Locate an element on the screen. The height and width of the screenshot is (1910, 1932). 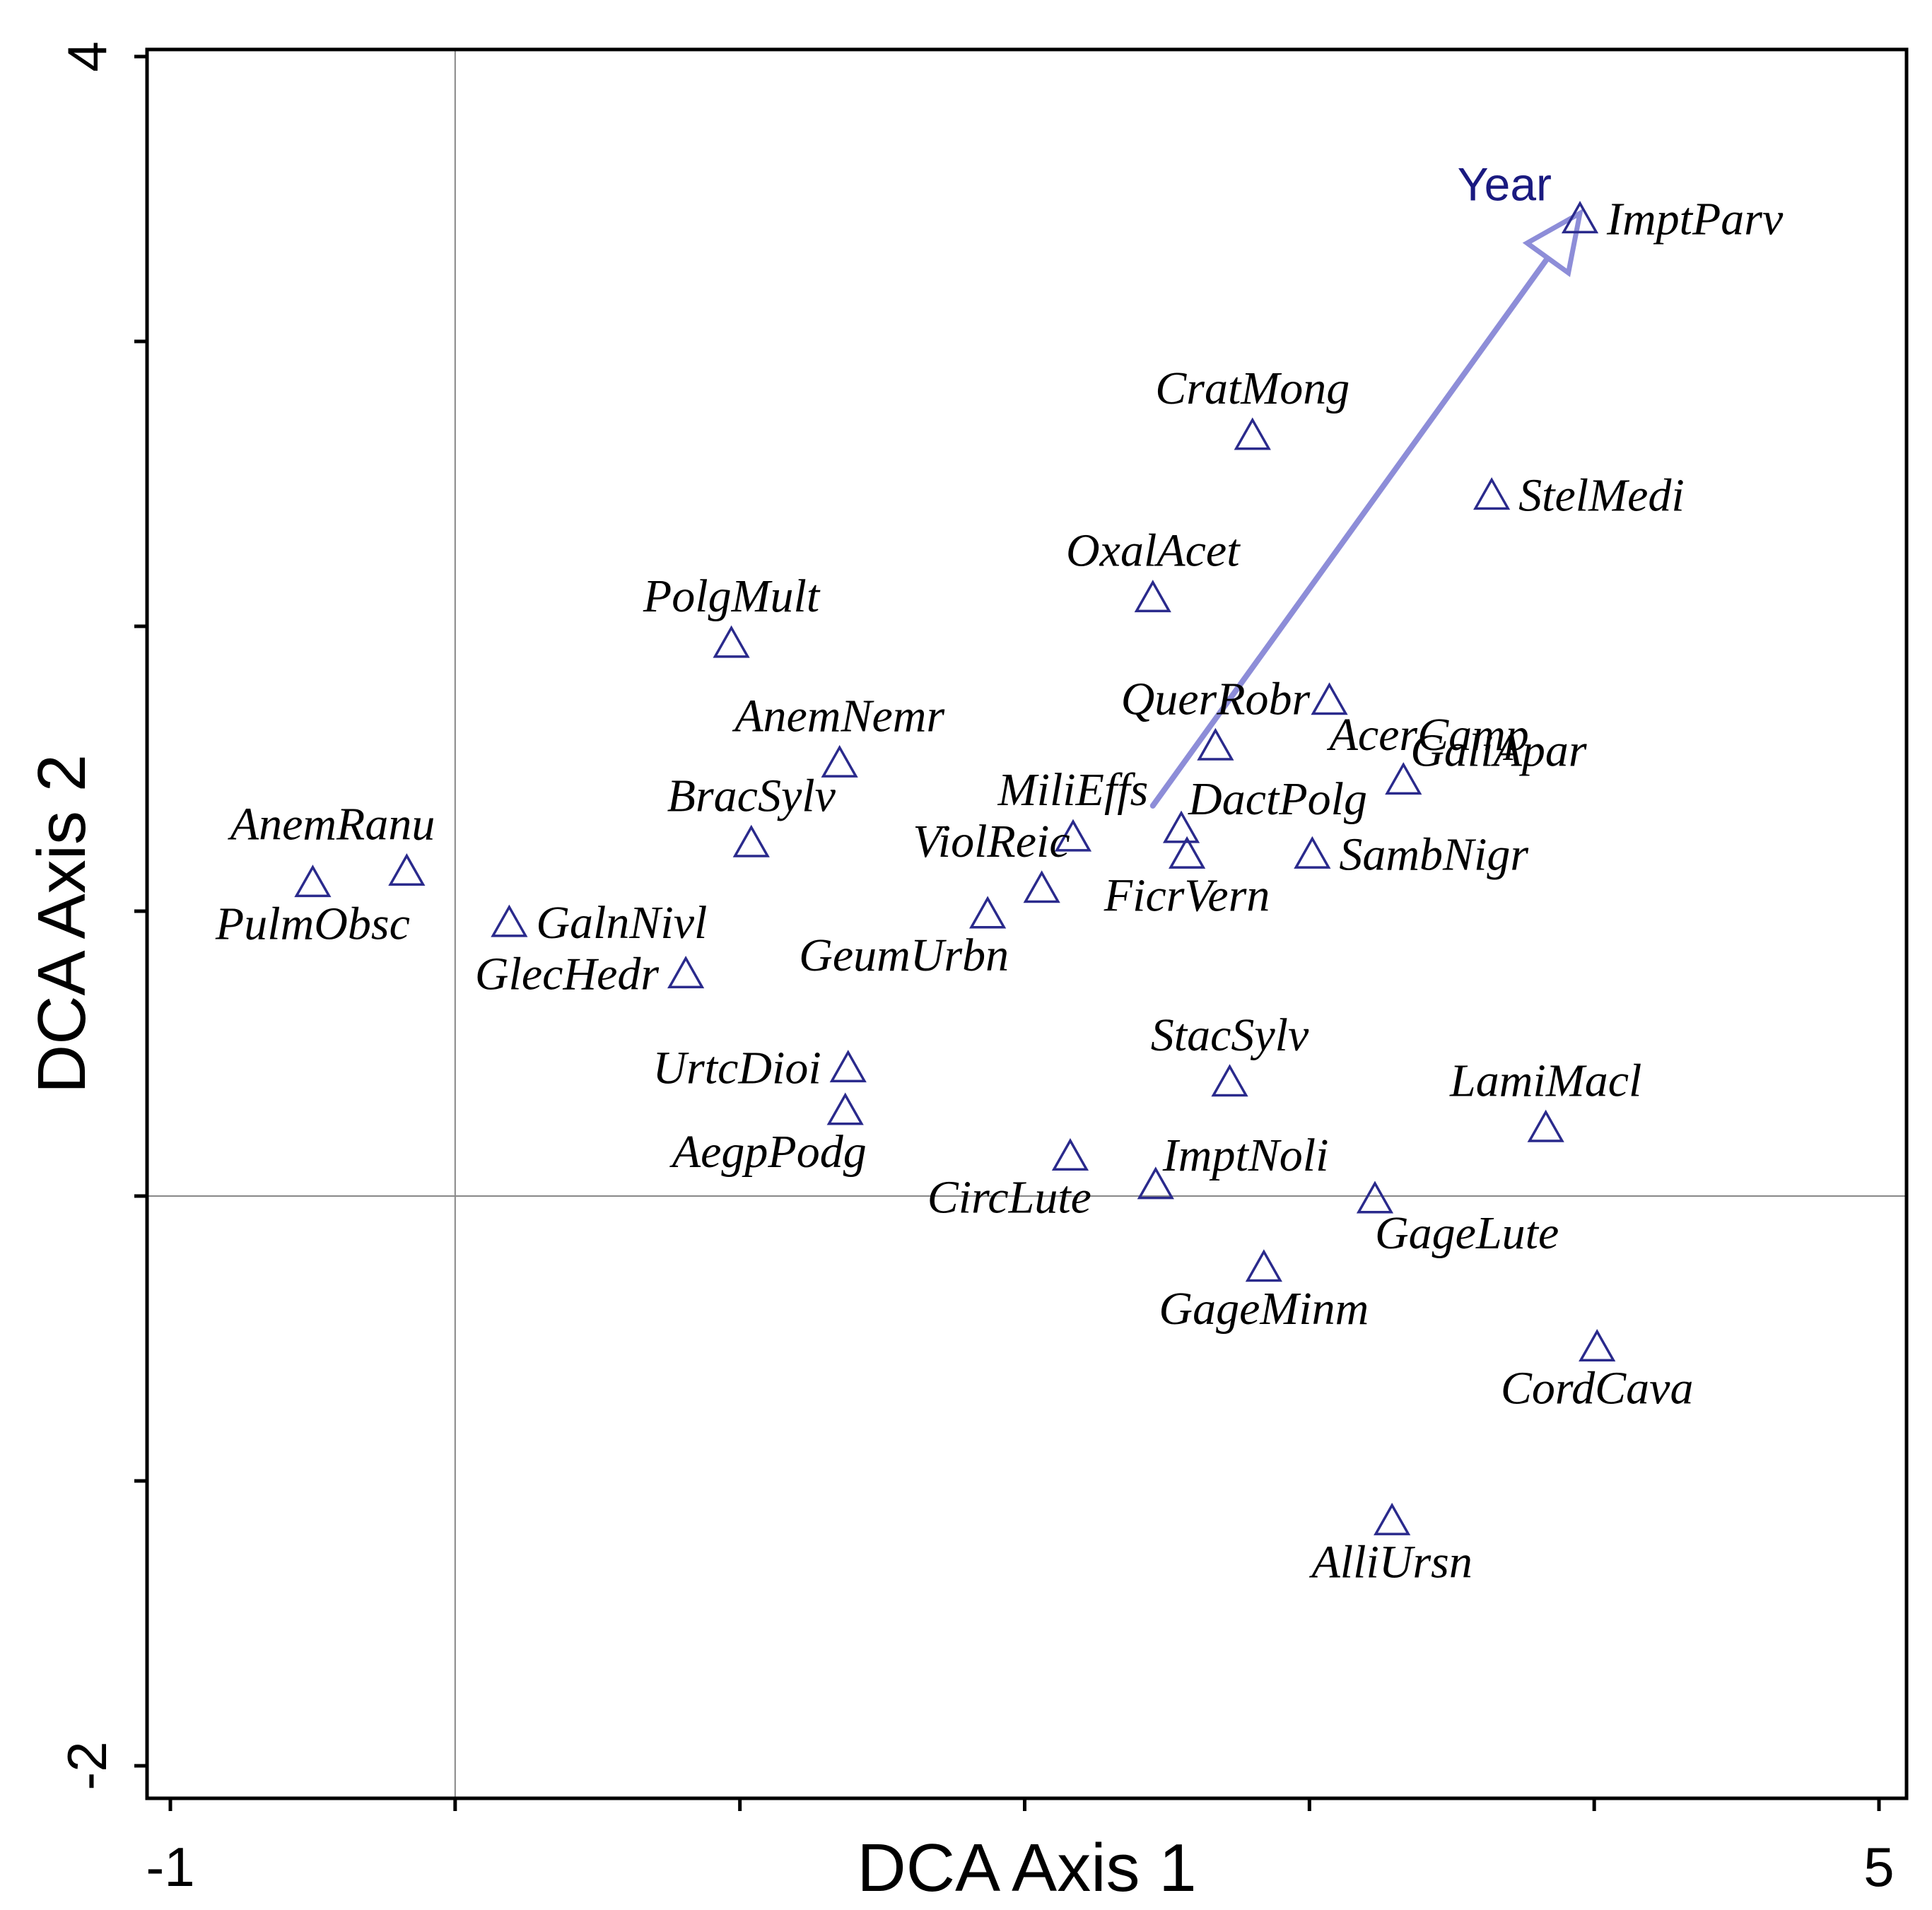
species-label: SambNigr is located at coordinates (1434, 854).